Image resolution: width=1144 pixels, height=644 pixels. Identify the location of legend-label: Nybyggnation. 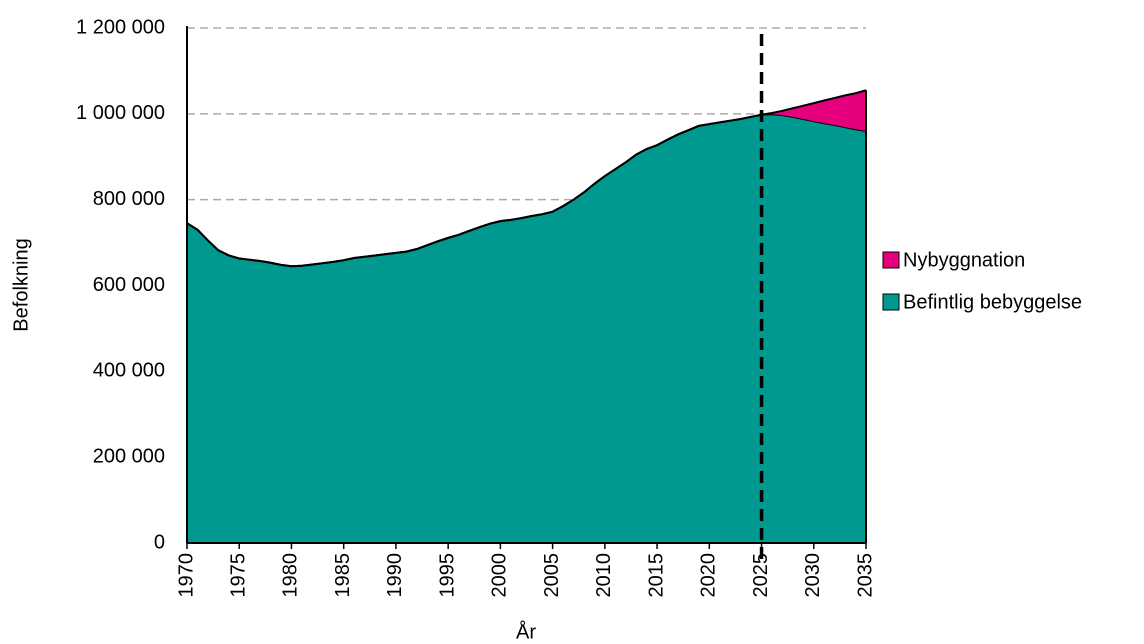
(964, 260).